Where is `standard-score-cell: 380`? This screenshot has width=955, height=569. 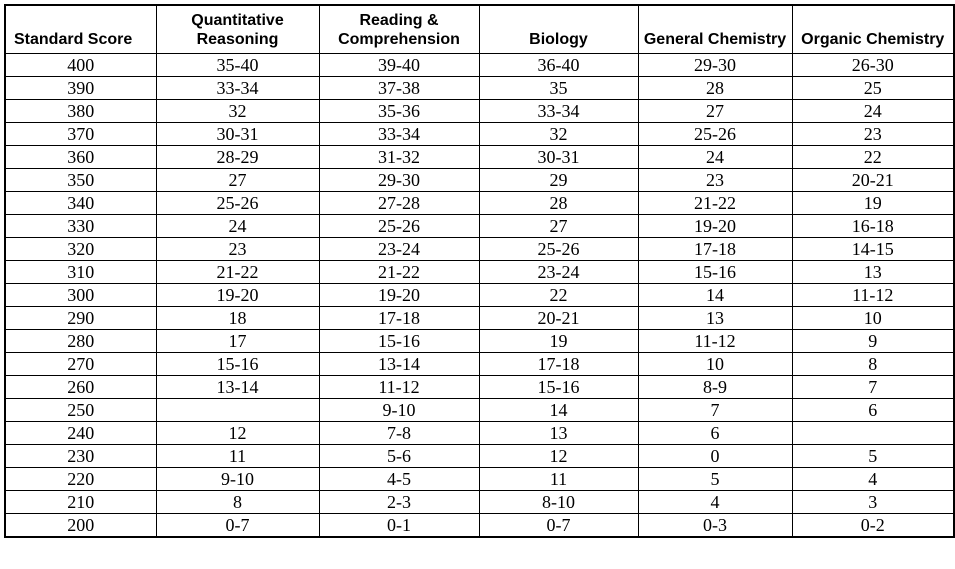
standard-score-cell: 380 is located at coordinates (80, 111).